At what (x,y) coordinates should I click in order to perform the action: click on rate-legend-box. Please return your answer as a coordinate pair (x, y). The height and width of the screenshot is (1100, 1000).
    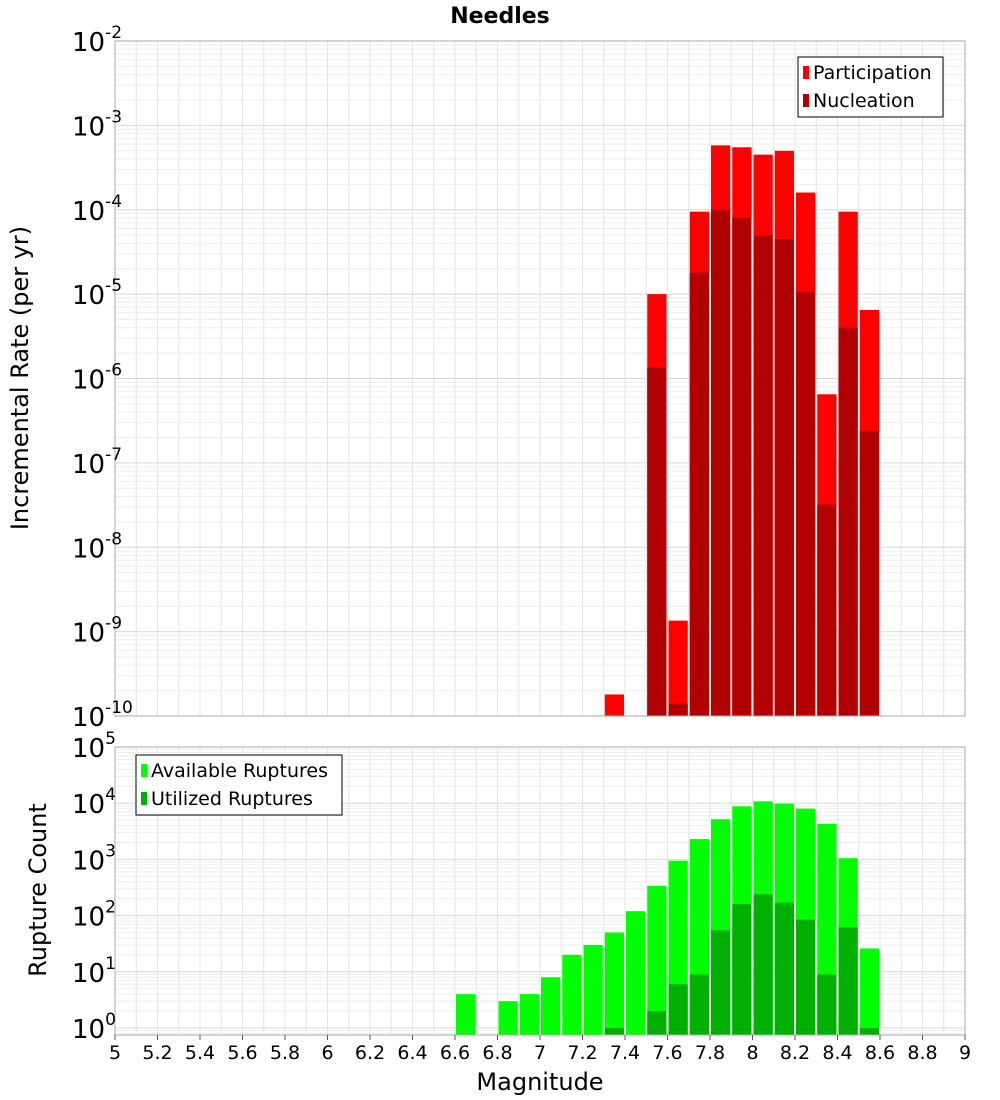
    Looking at the image, I should click on (870, 87).